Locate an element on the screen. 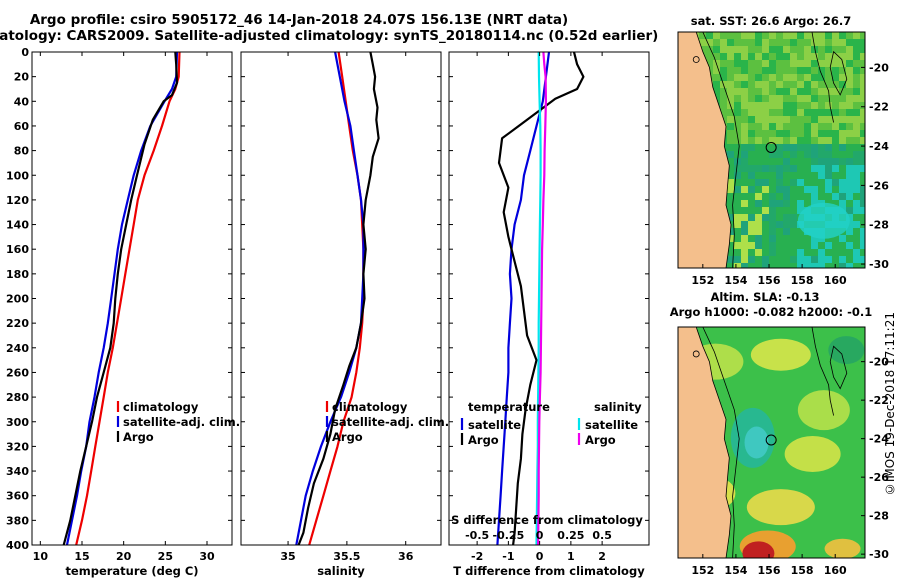 The height and width of the screenshot is (580, 900). y-tick-label: -28 is located at coordinates (879, 516).